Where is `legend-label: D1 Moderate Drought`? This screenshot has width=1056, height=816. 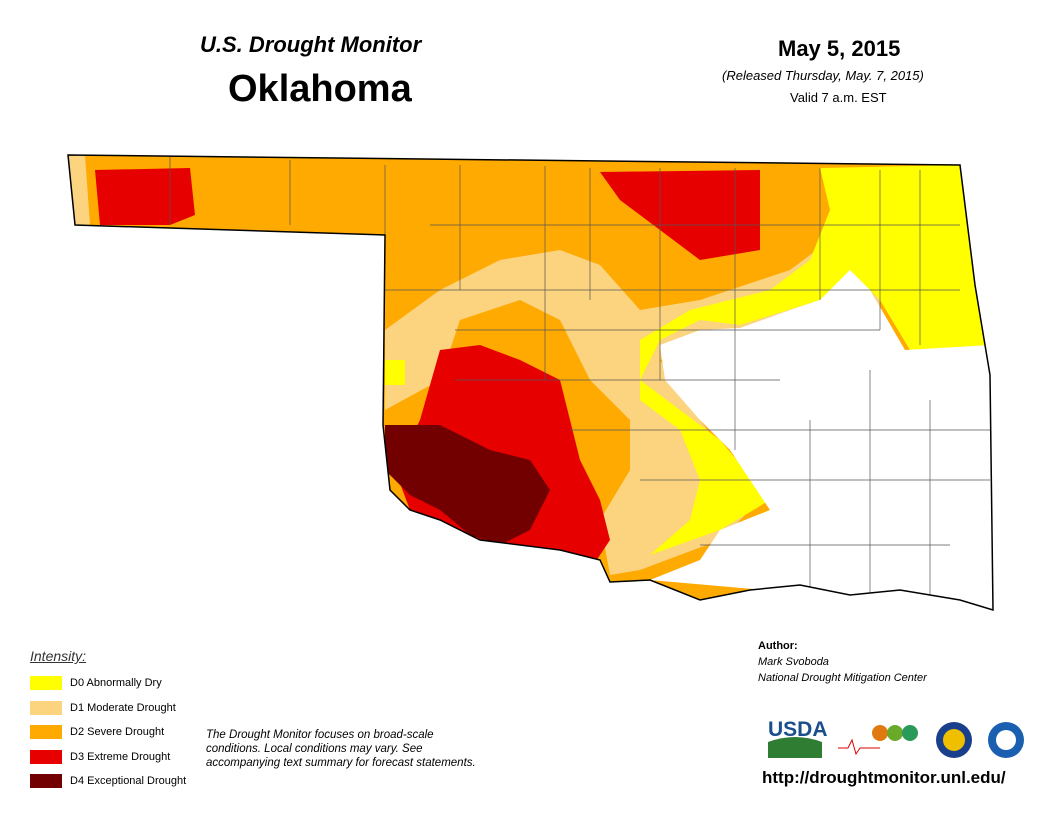
legend-label: D1 Moderate Drought is located at coordinates (123, 707).